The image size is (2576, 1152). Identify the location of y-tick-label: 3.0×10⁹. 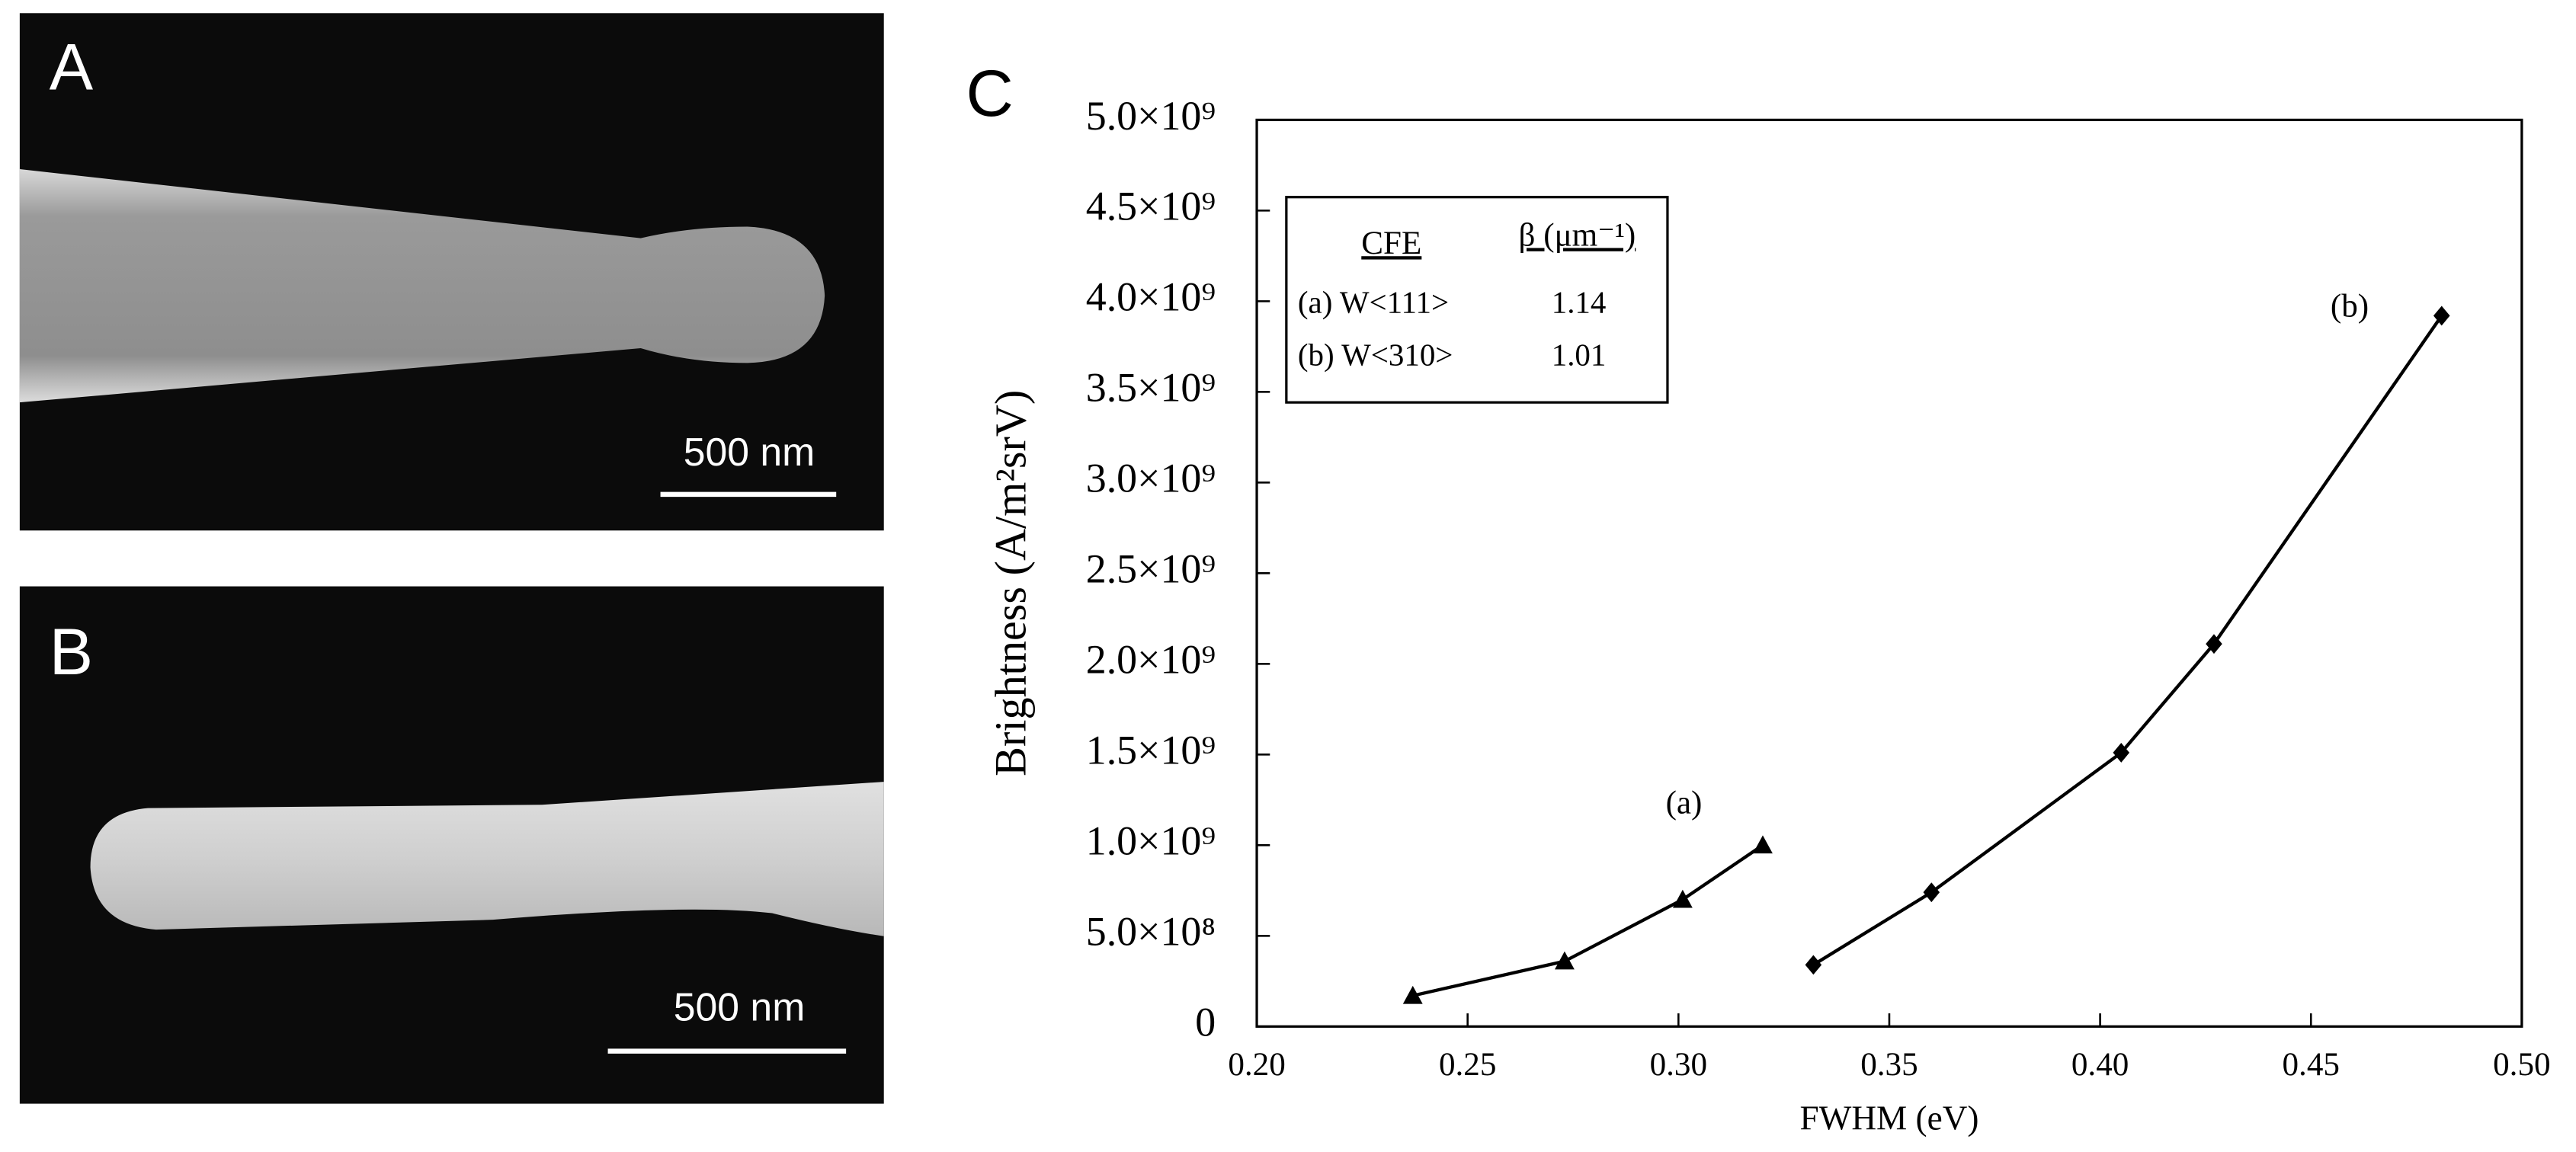
(1151, 478).